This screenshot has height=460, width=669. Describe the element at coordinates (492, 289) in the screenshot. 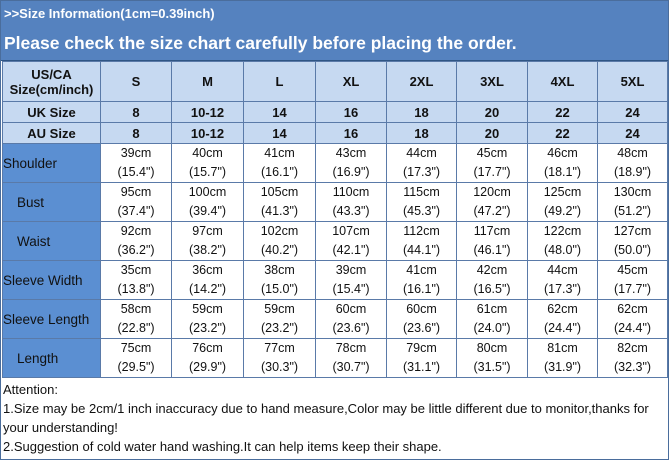

I see `inch-value: (16.5")` at that location.